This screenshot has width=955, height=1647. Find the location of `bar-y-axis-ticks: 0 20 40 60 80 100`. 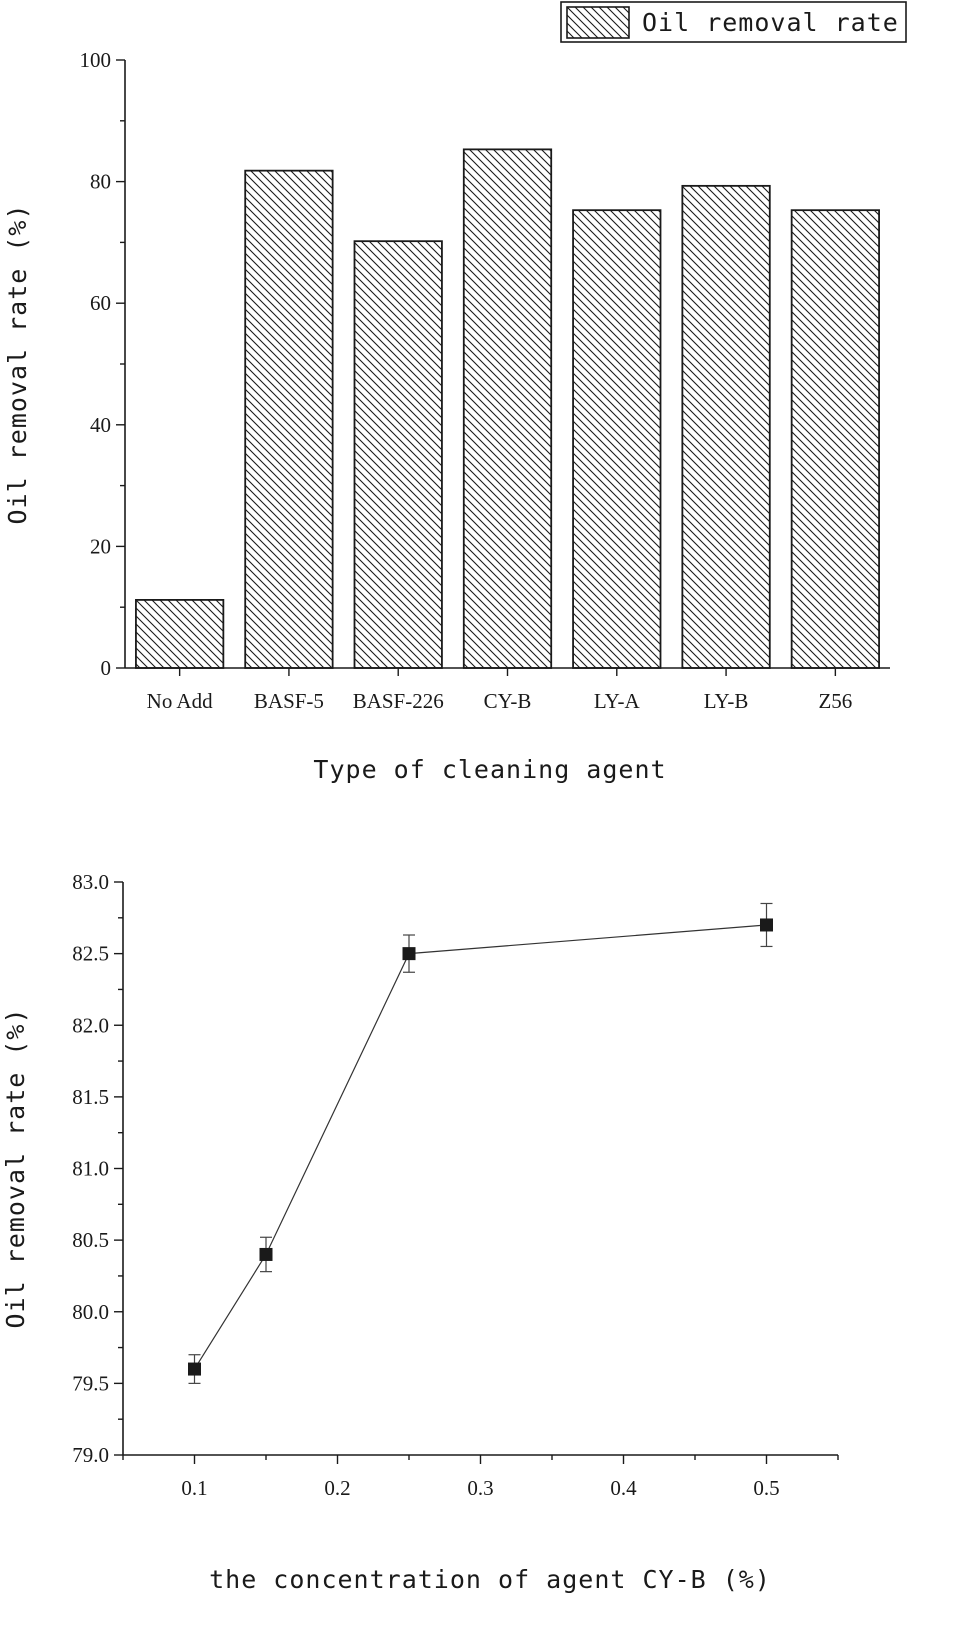

bar-y-axis-ticks: 0 20 40 60 80 100 is located at coordinates (102, 364).